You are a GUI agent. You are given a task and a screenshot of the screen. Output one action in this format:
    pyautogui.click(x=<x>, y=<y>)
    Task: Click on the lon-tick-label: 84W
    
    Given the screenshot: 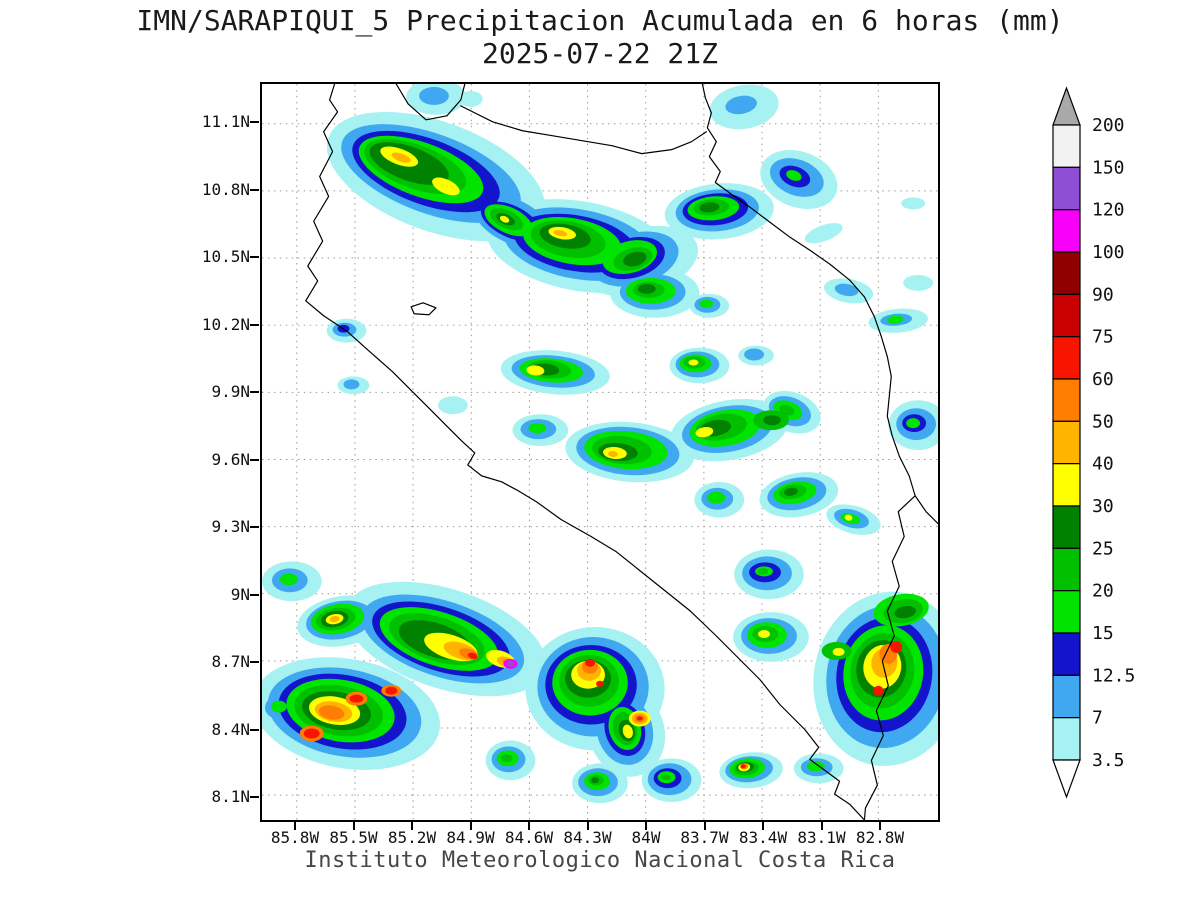 What is the action you would take?
    pyautogui.click(x=646, y=837)
    